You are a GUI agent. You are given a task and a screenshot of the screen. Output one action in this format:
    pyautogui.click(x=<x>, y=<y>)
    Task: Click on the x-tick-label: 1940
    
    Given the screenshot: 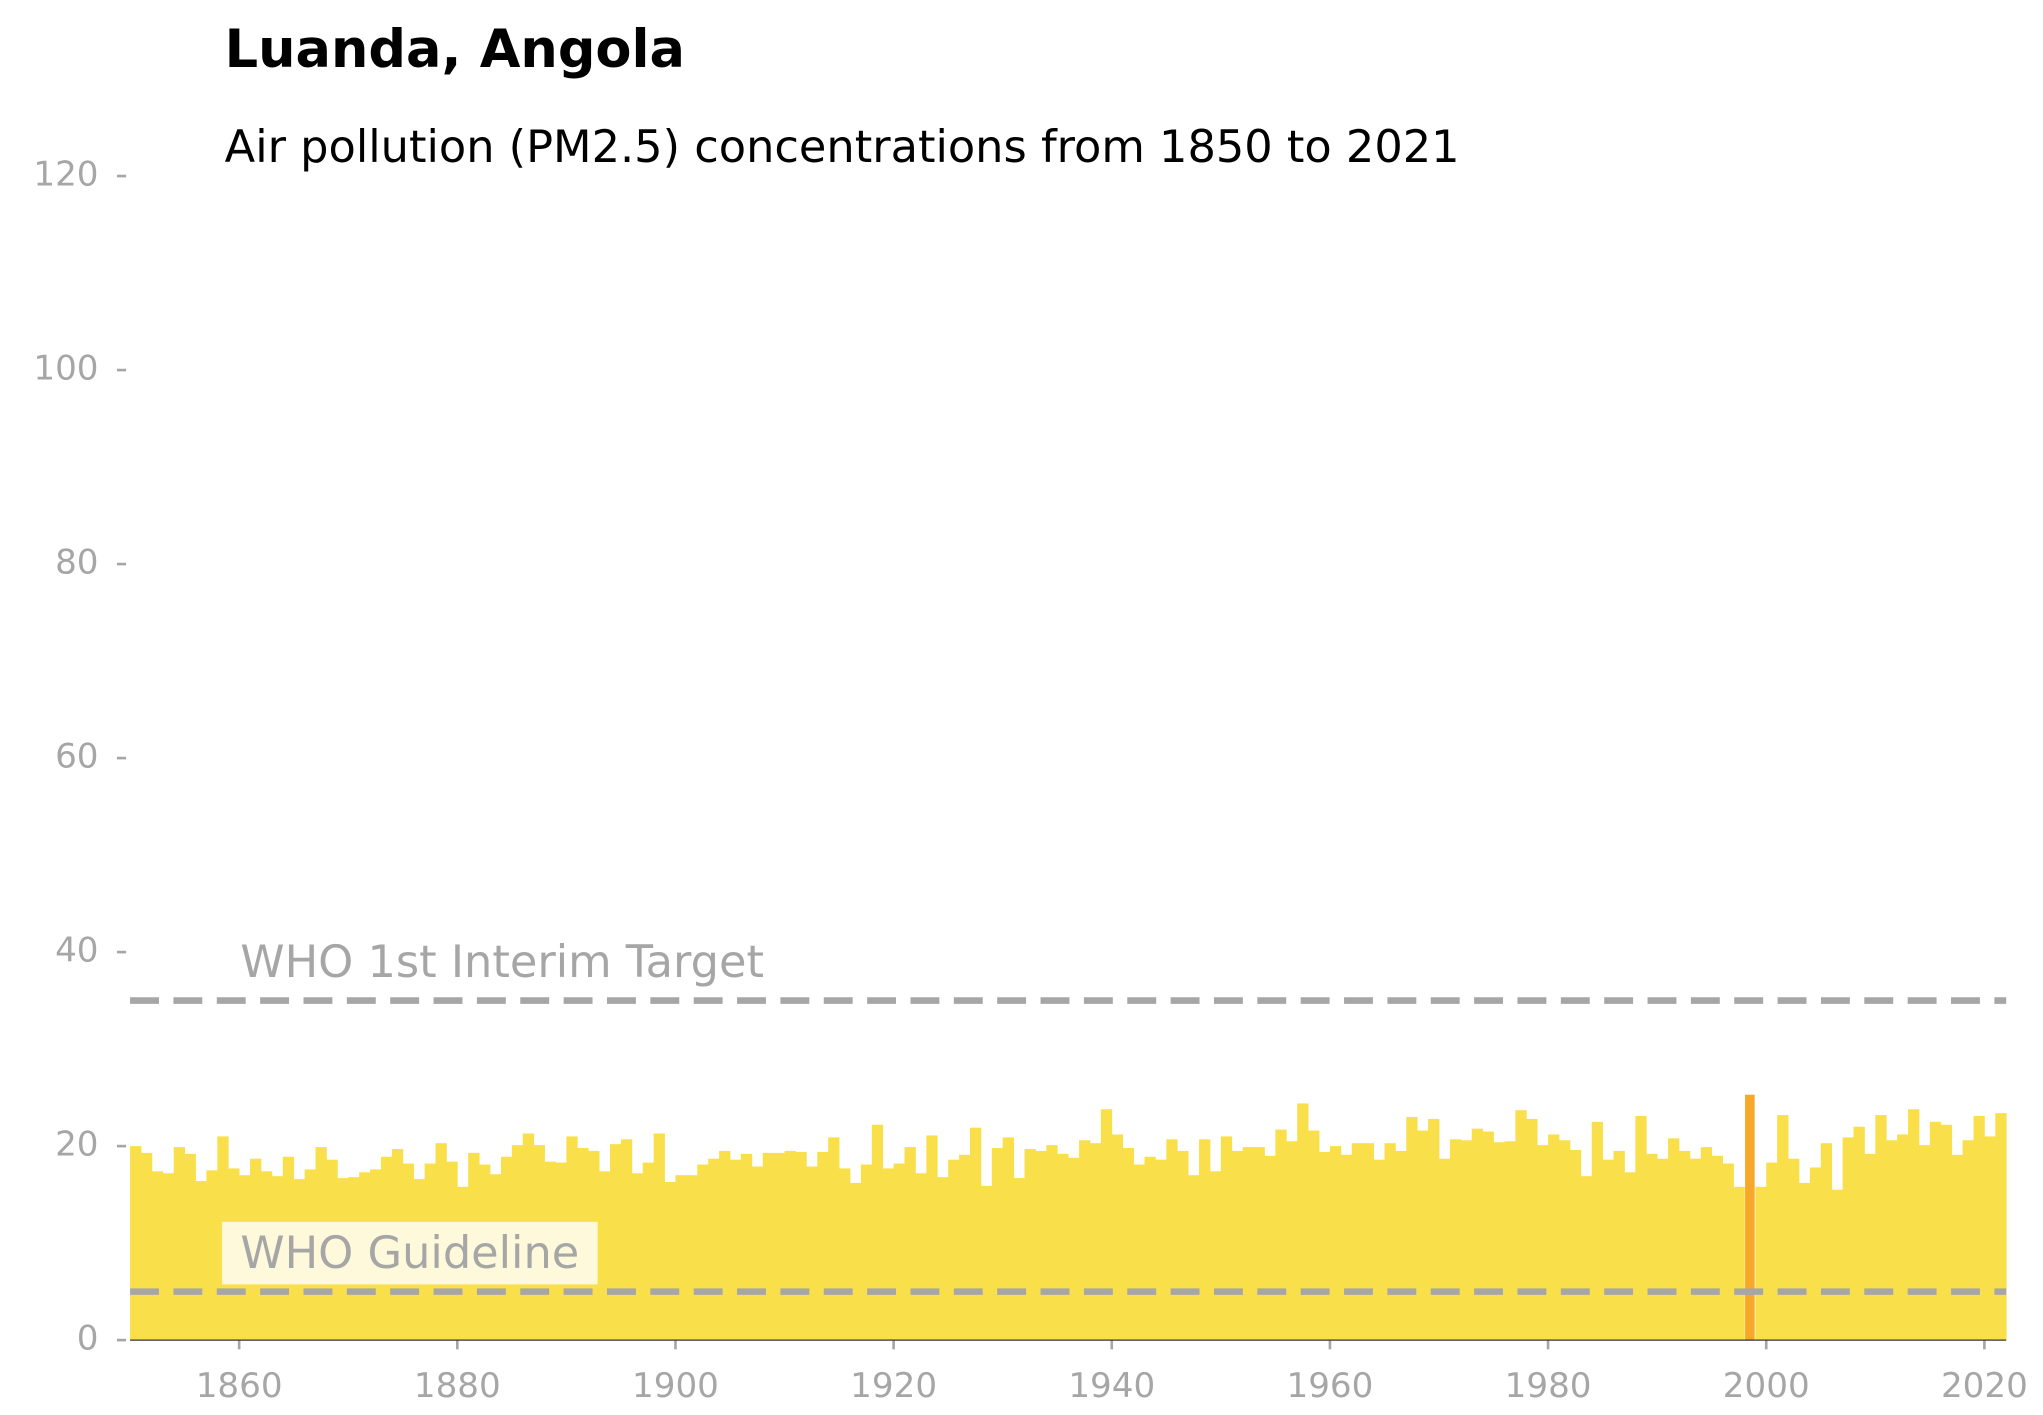 What is the action you would take?
    pyautogui.click(x=1111, y=1386)
    